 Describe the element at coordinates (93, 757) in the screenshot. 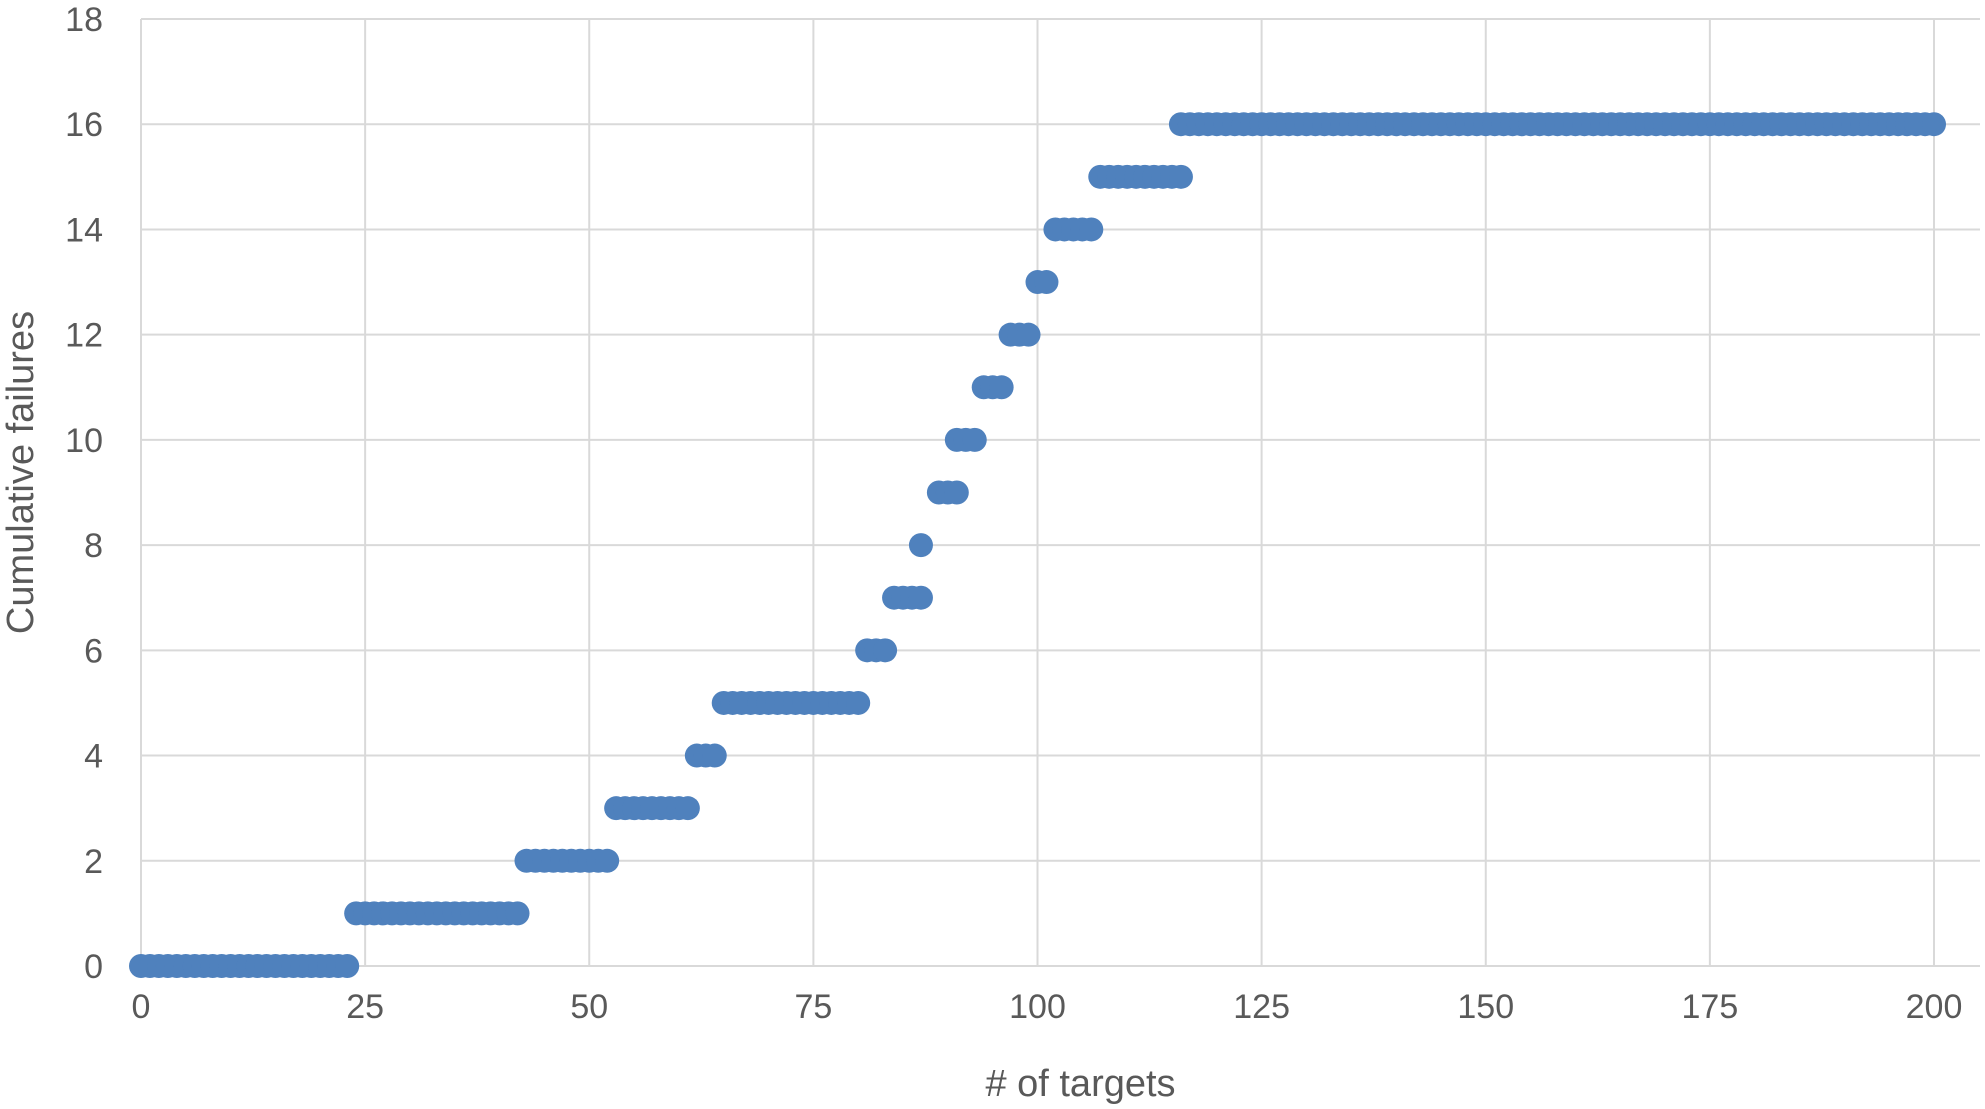

I see `y-tick-label: 4` at that location.